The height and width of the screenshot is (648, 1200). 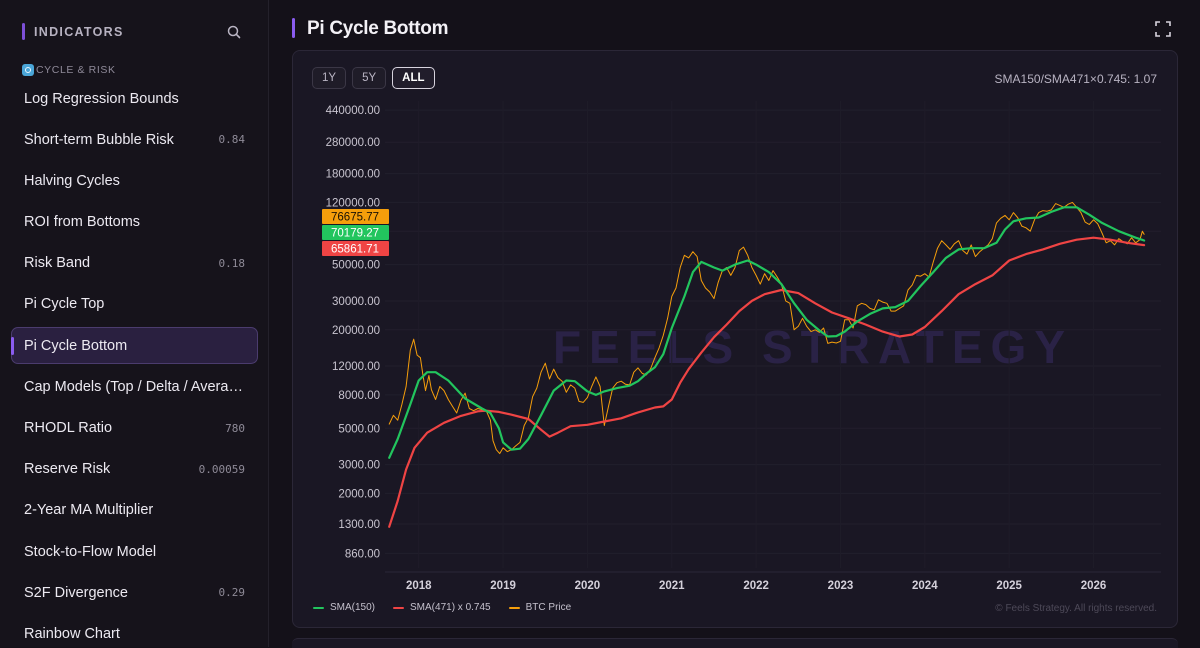 I want to click on copyright-text: © Feels Strategy. All rights reserved., so click(x=1076, y=608).